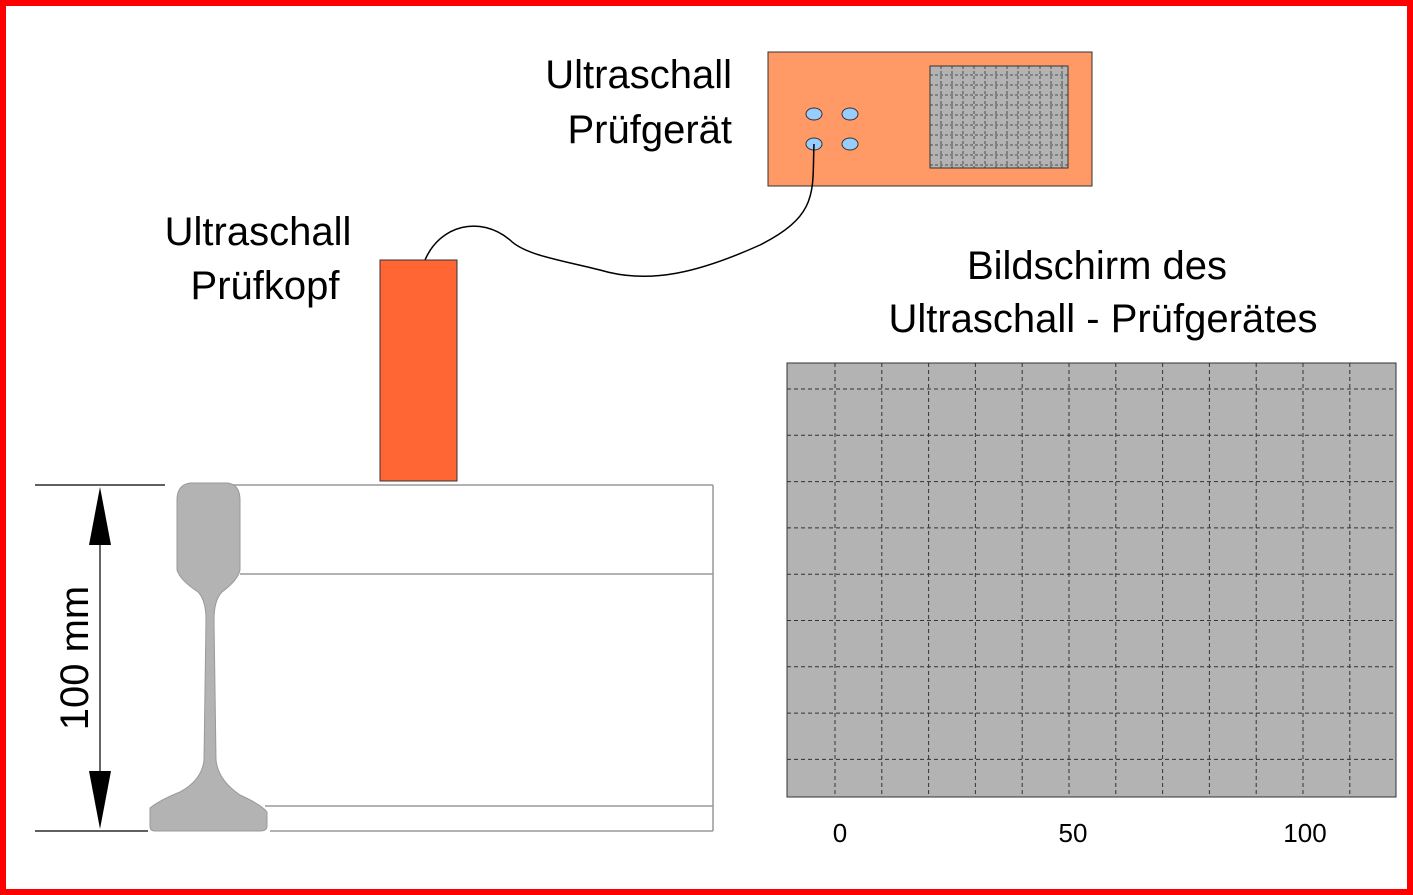  Describe the element at coordinates (840, 833) in the screenshot. I see `axis-label: 0` at that location.